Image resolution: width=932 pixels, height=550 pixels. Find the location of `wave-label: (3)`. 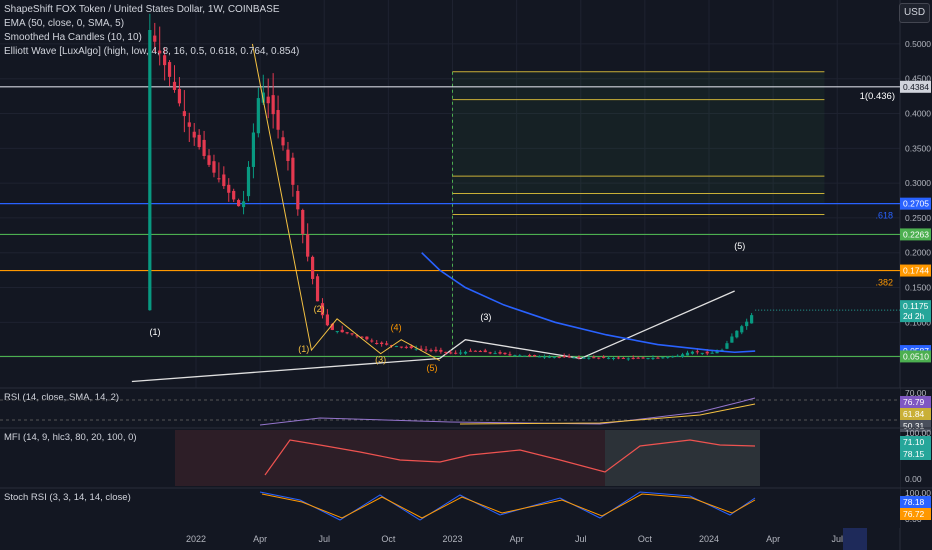

wave-label: (3) is located at coordinates (380, 360).